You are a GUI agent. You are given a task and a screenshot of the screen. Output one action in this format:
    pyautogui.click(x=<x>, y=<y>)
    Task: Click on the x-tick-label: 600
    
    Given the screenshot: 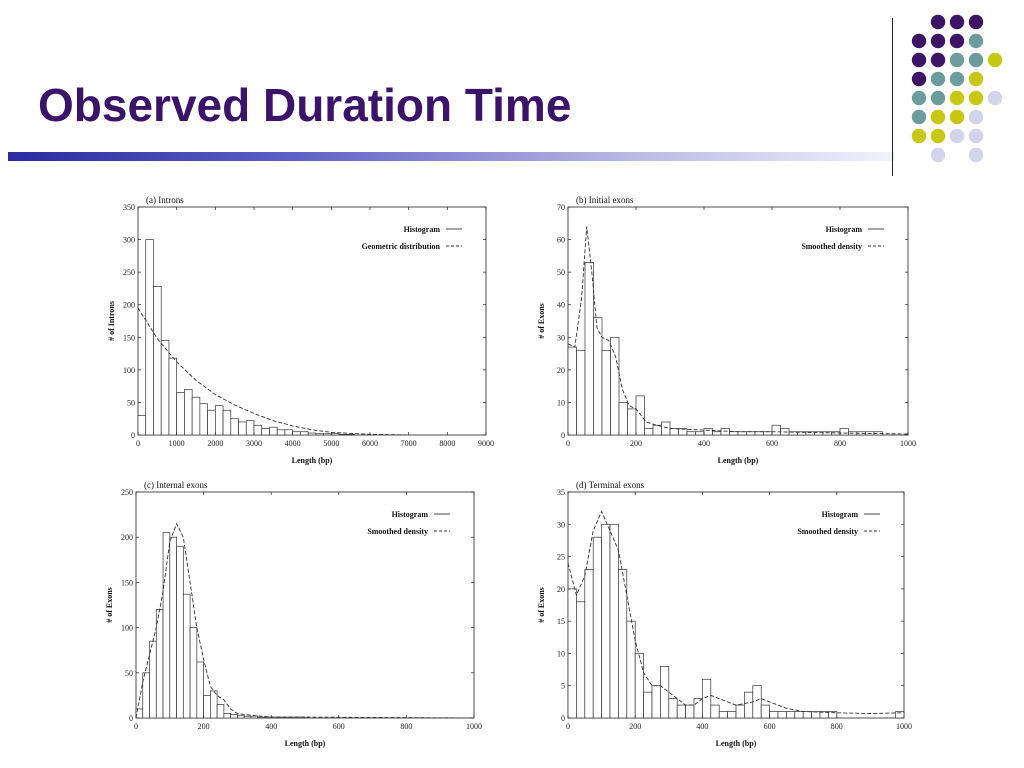 What is the action you would take?
    pyautogui.click(x=772, y=443)
    